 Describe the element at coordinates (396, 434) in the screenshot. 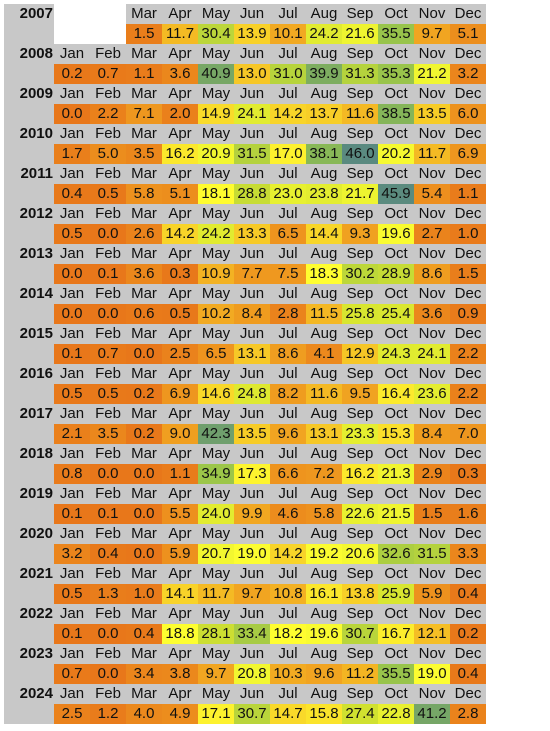

I see `value-cell: 15.3` at that location.